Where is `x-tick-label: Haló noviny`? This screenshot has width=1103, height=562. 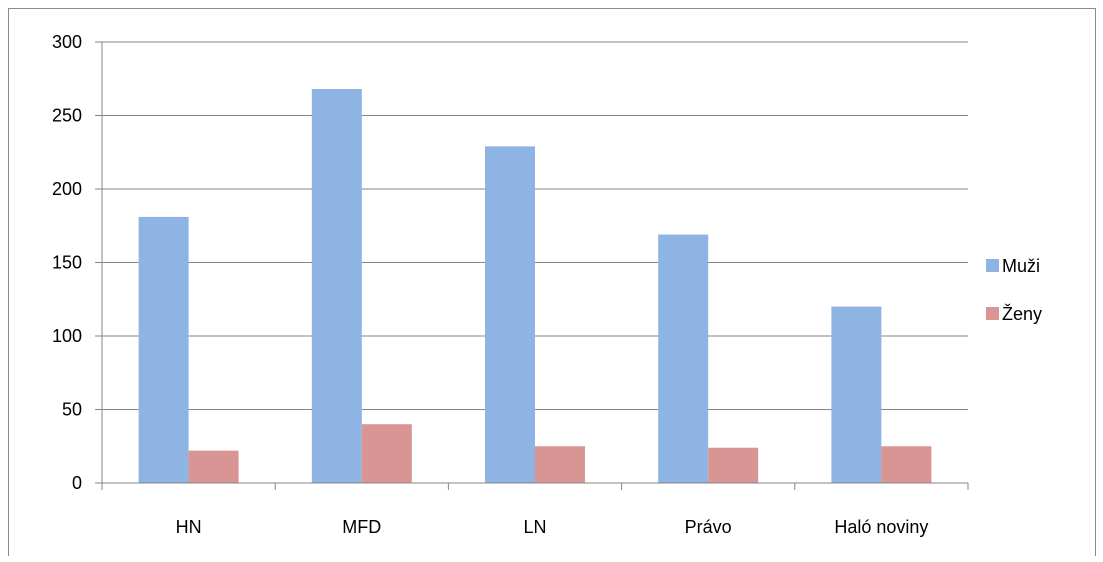 x-tick-label: Haló noviny is located at coordinates (881, 527).